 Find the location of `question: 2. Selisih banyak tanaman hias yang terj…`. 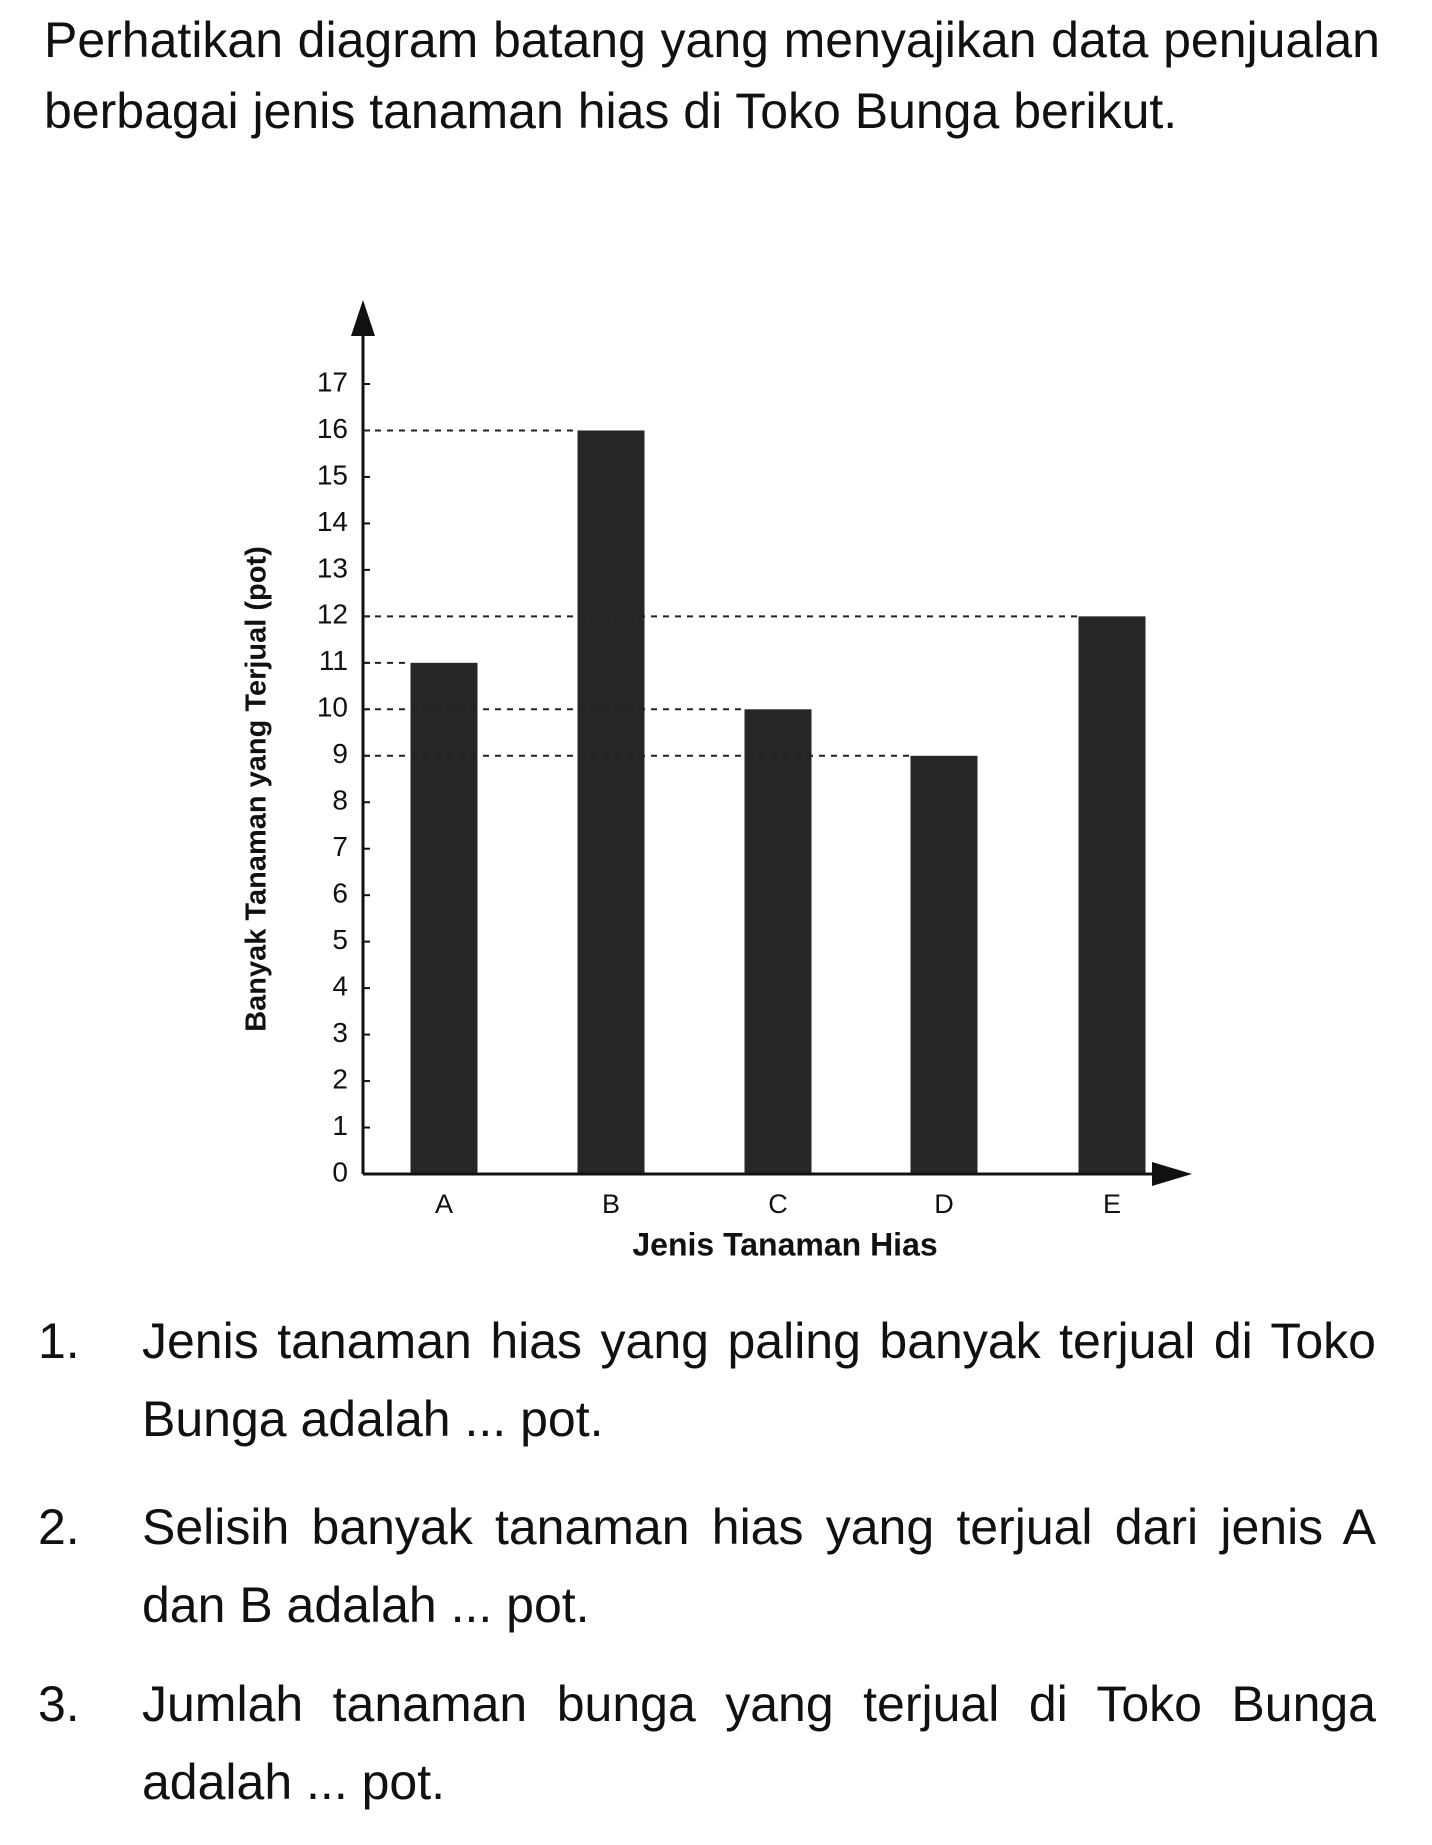

question: 2. Selisih banyak tanaman hias yang terj… is located at coordinates (708, 1568).